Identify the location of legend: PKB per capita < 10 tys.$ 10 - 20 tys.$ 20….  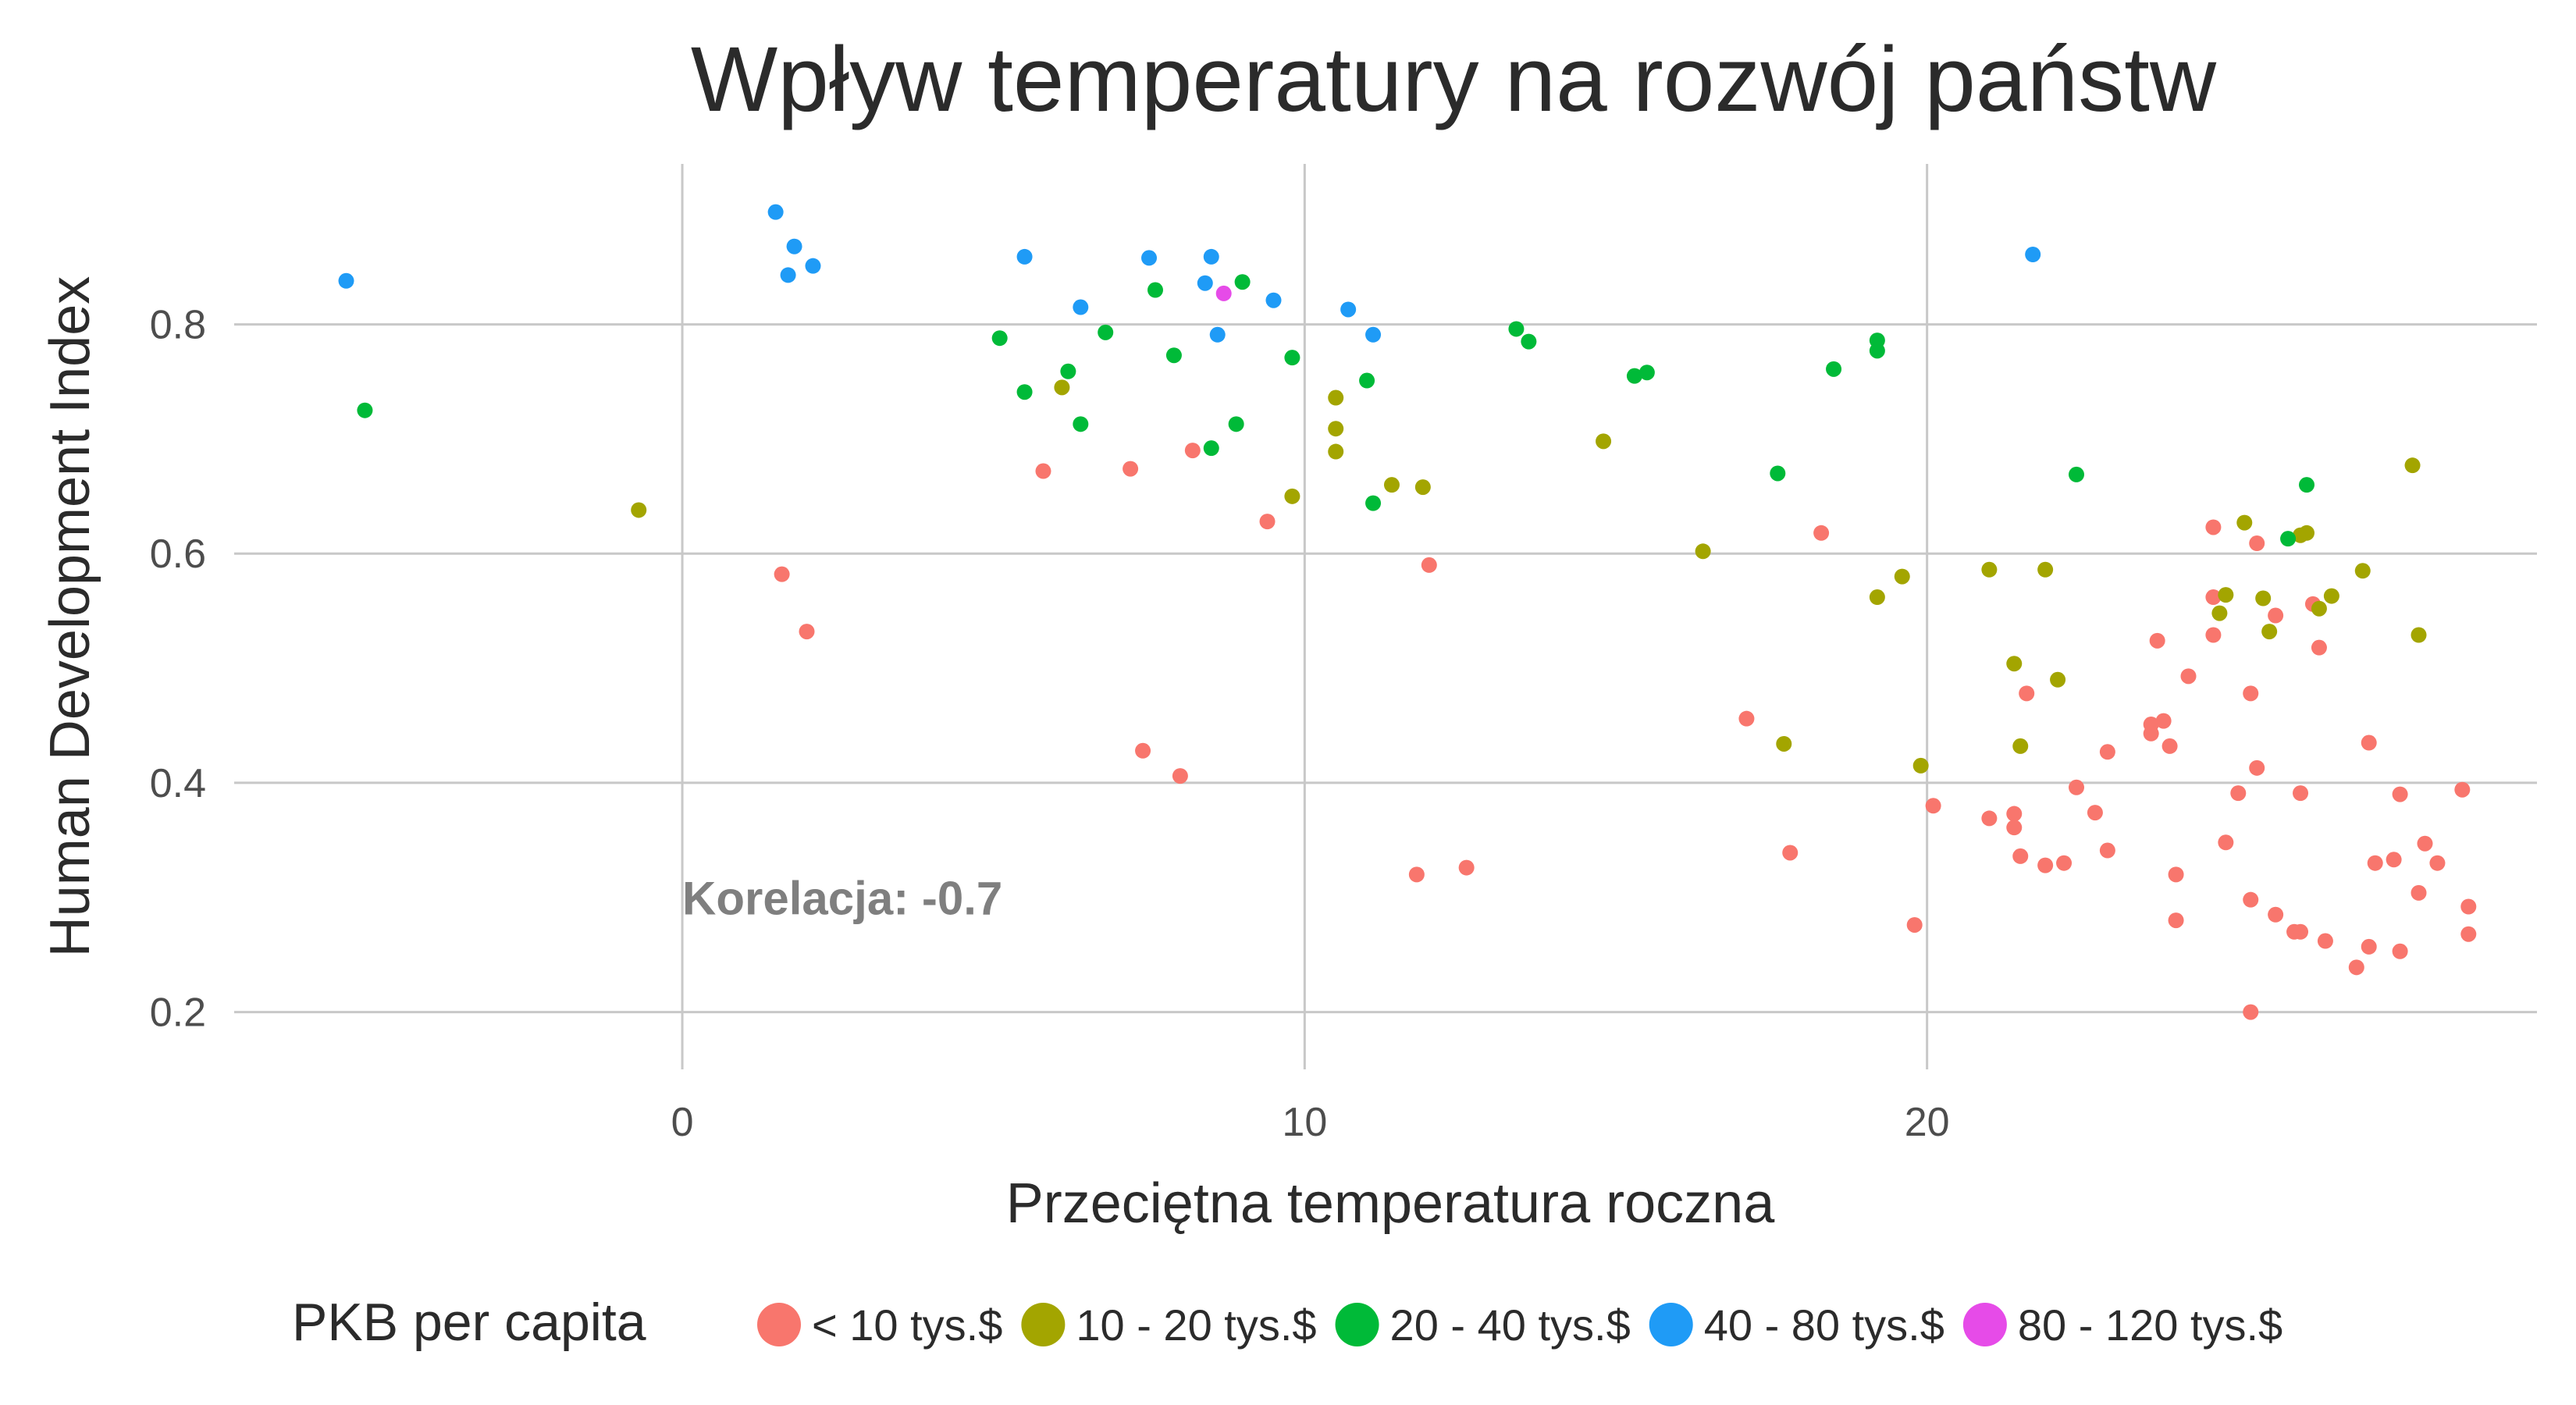
(1287, 1322).